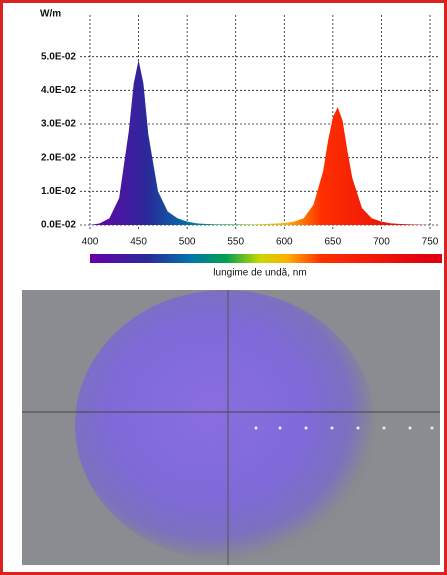  What do you see at coordinates (58, 191) in the screenshot?
I see `y-tick-label: 1.0E-02` at bounding box center [58, 191].